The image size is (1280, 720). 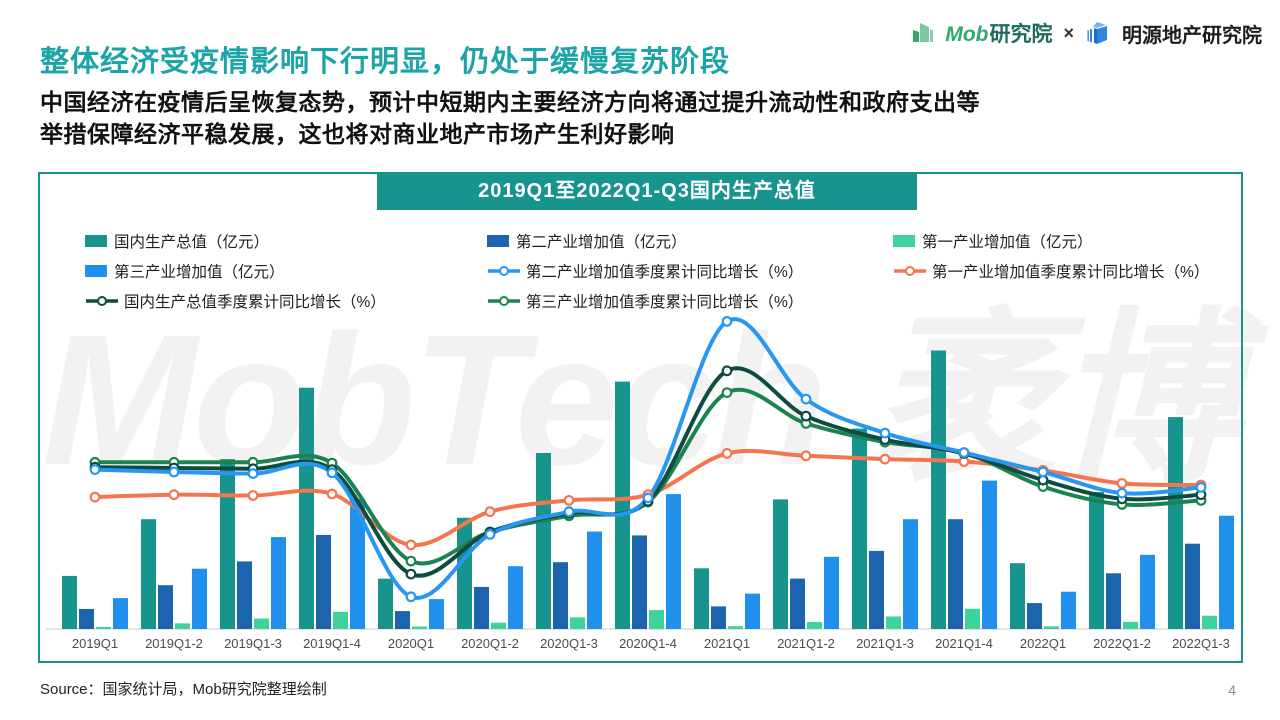 What do you see at coordinates (999, 34) in the screenshot?
I see `mob-logo-text: Mob研究院` at bounding box center [999, 34].